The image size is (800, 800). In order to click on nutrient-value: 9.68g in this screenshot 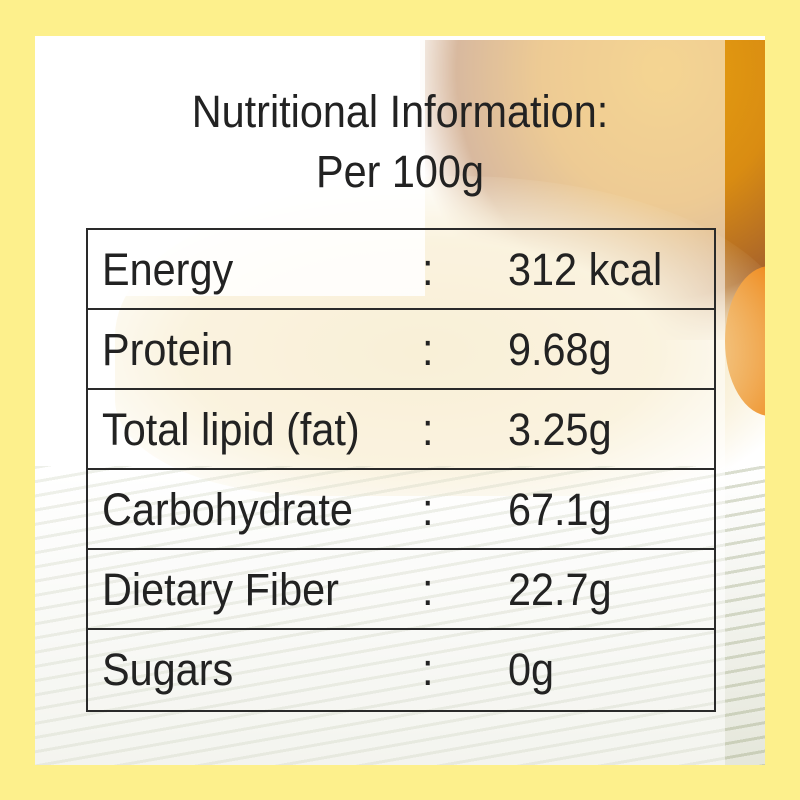, I will do `click(560, 349)`.